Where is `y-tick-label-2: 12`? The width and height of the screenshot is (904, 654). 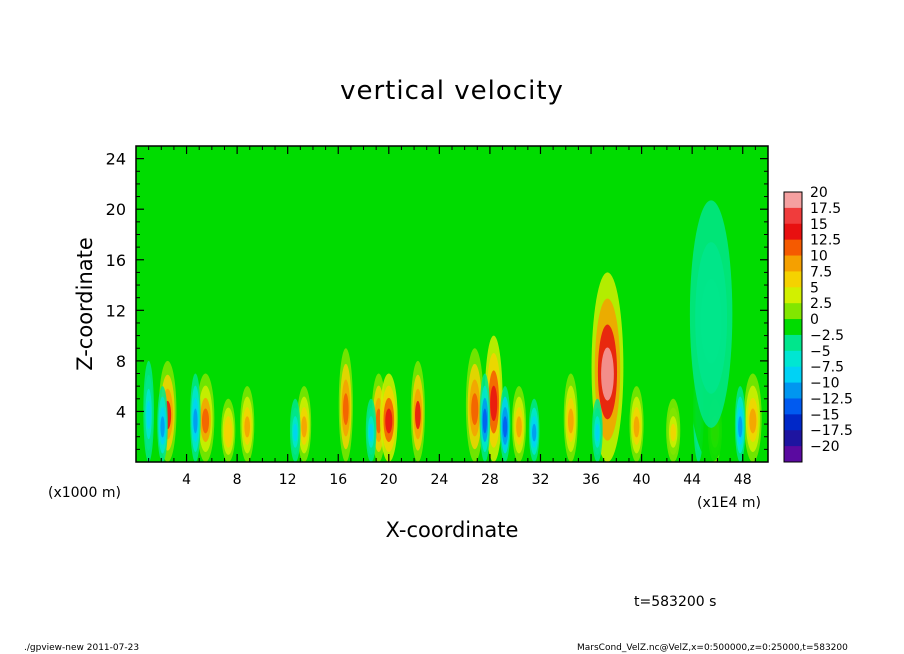 y-tick-label-2: 12 is located at coordinates (116, 310).